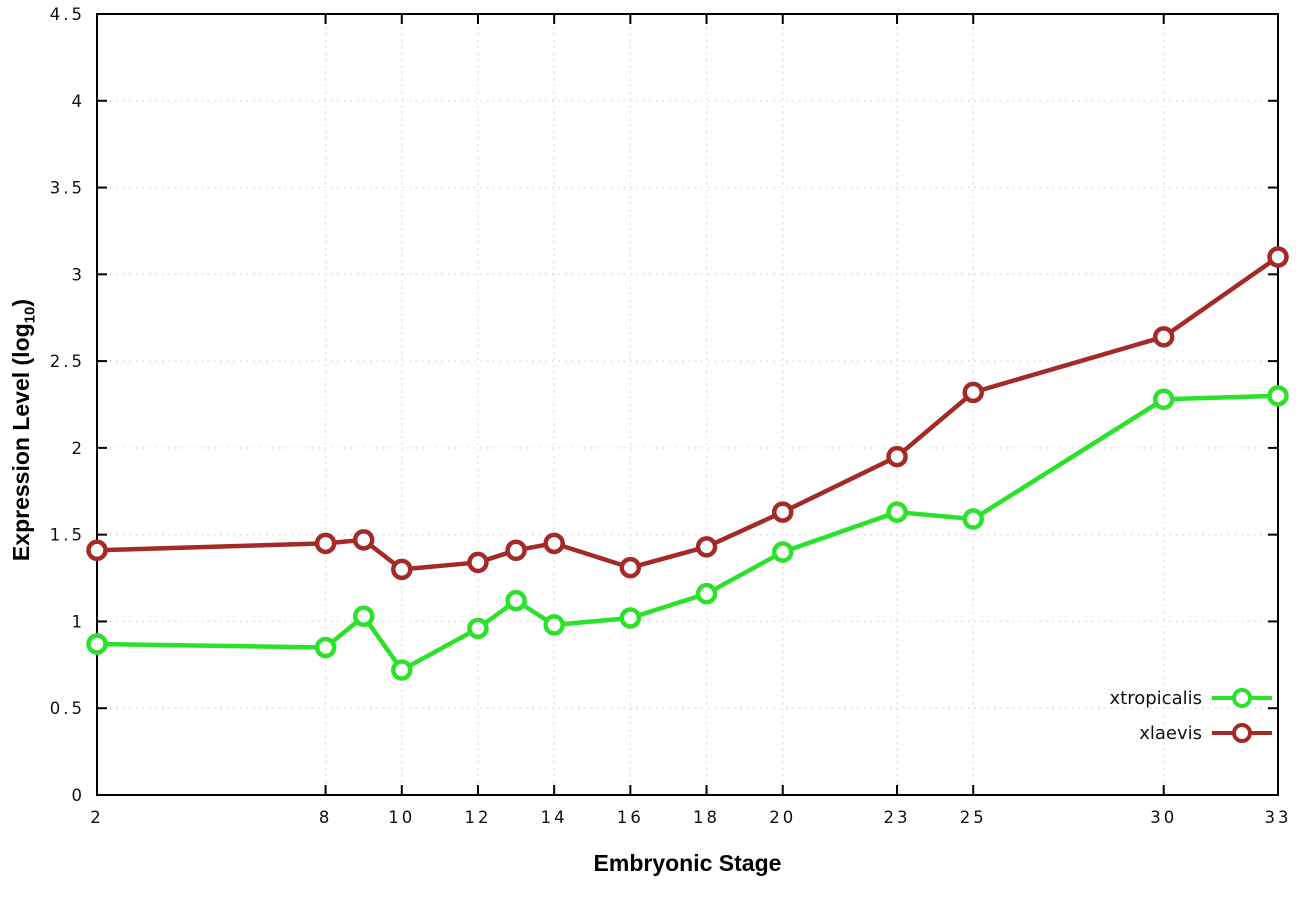 The image size is (1296, 907). What do you see at coordinates (79, 101) in the screenshot?
I see `y-tick-label: 4` at bounding box center [79, 101].